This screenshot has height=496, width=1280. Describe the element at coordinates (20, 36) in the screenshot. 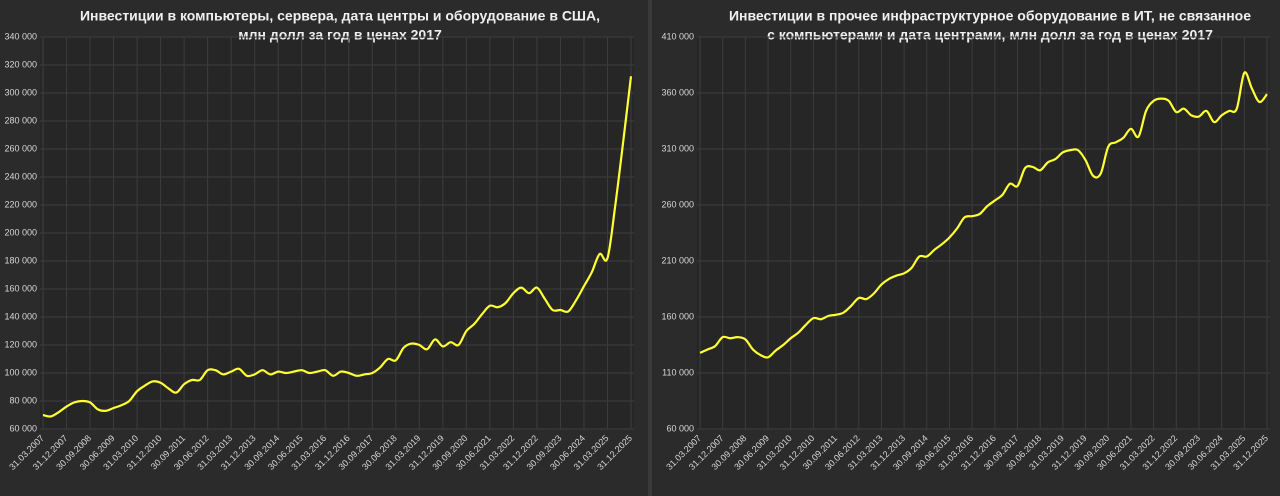

I see `y-tick-label: 340 000` at that location.